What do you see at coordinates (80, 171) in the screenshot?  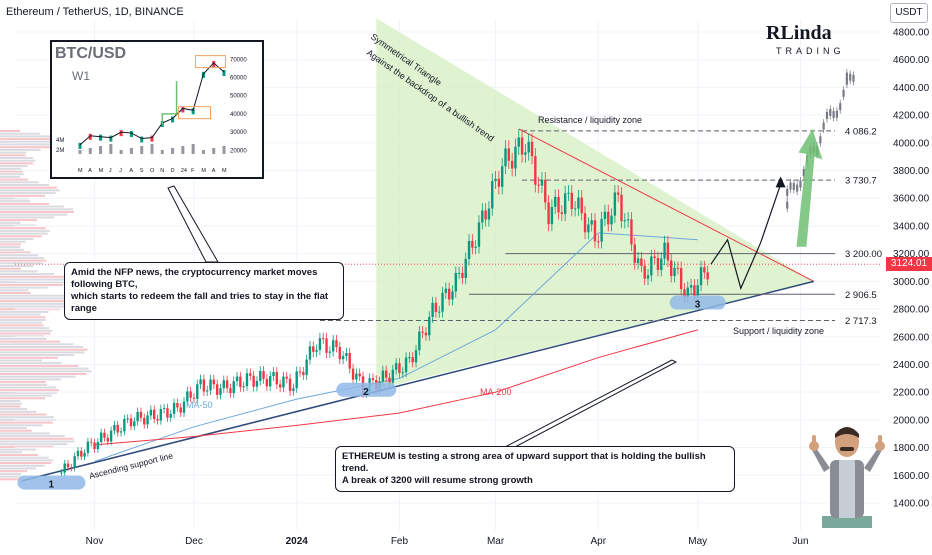 I see `inset-x-tick: M` at bounding box center [80, 171].